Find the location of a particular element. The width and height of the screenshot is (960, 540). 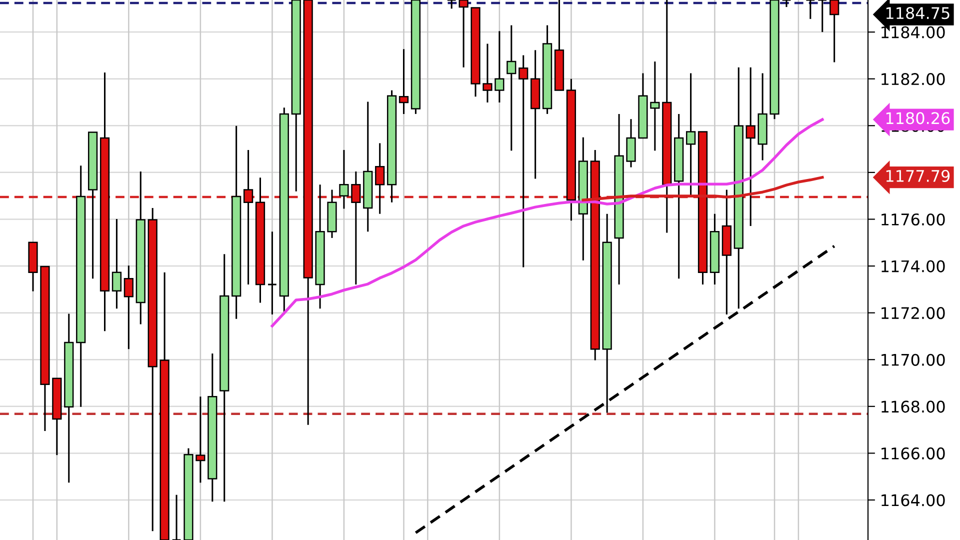

y-tick-label: 1184.00 is located at coordinates (913, 32).